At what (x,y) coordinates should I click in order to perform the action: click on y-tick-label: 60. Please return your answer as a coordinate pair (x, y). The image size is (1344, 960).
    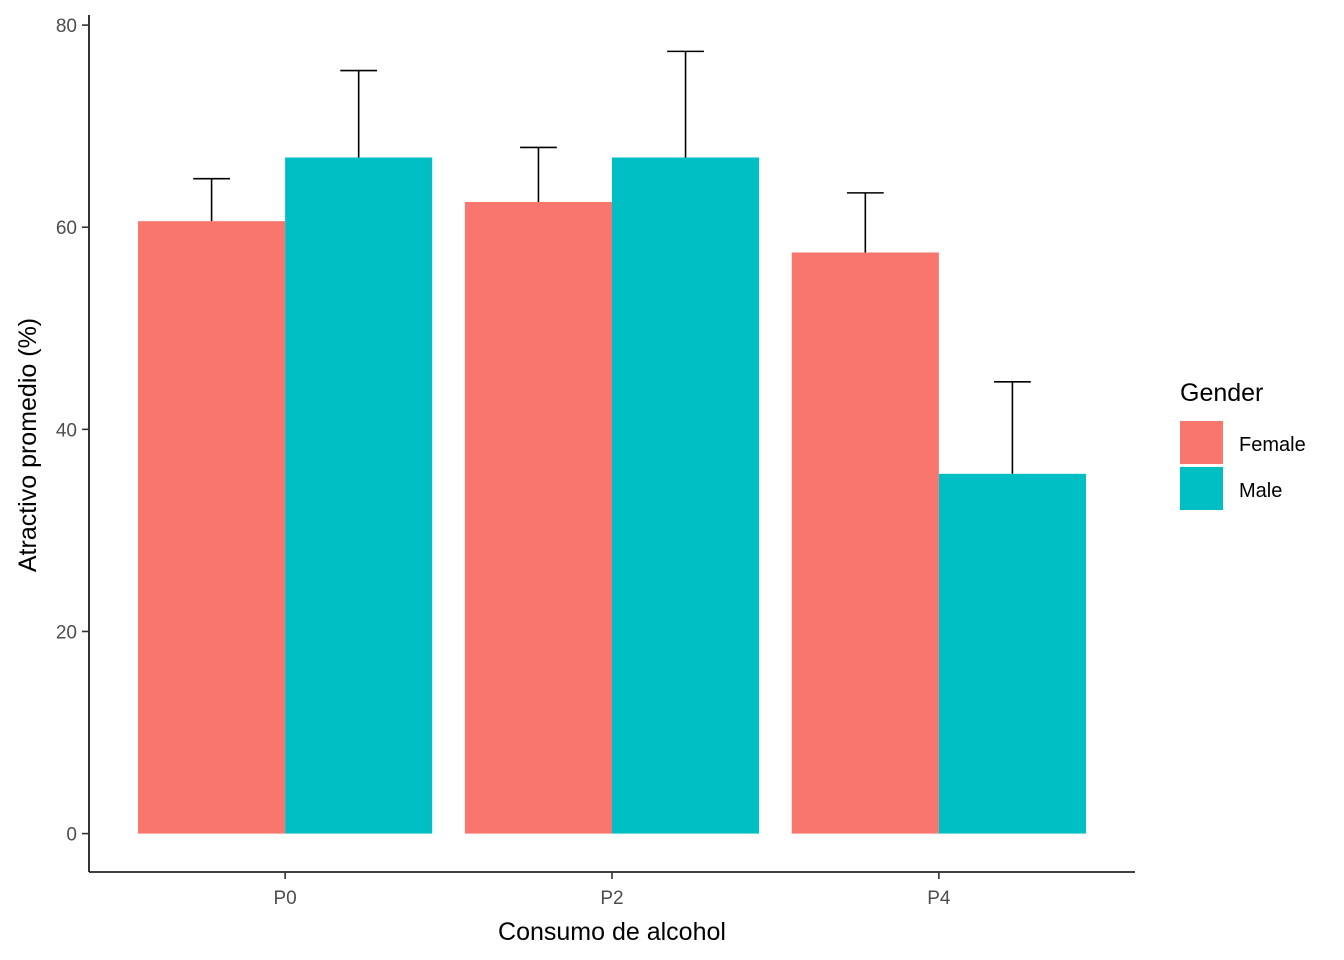
    Looking at the image, I should click on (66, 228).